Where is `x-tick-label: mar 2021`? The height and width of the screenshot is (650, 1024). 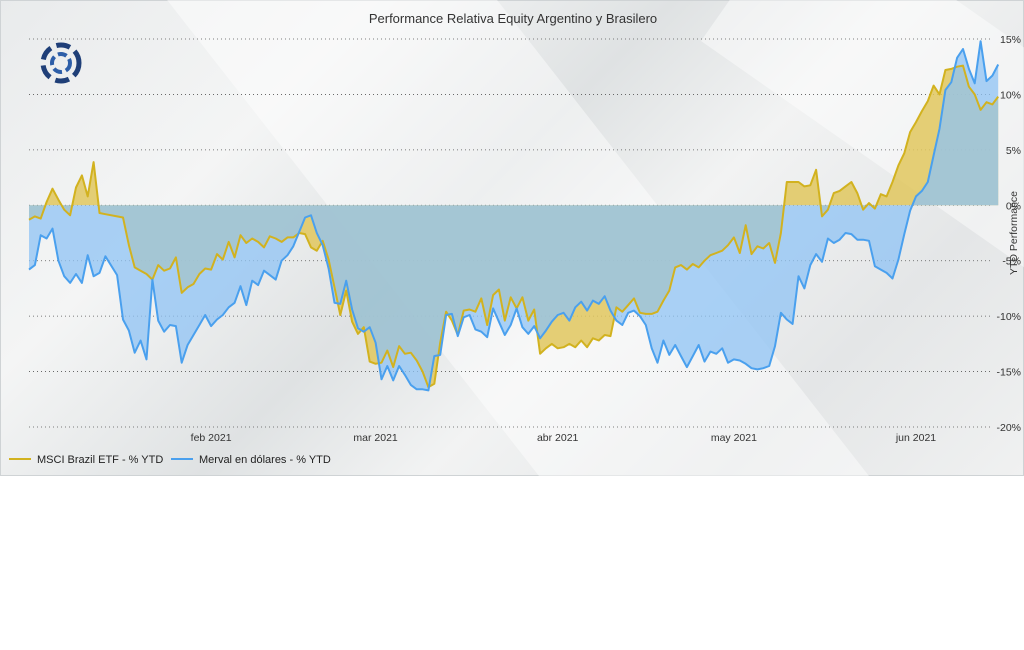
x-tick-label: mar 2021 is located at coordinates (375, 438).